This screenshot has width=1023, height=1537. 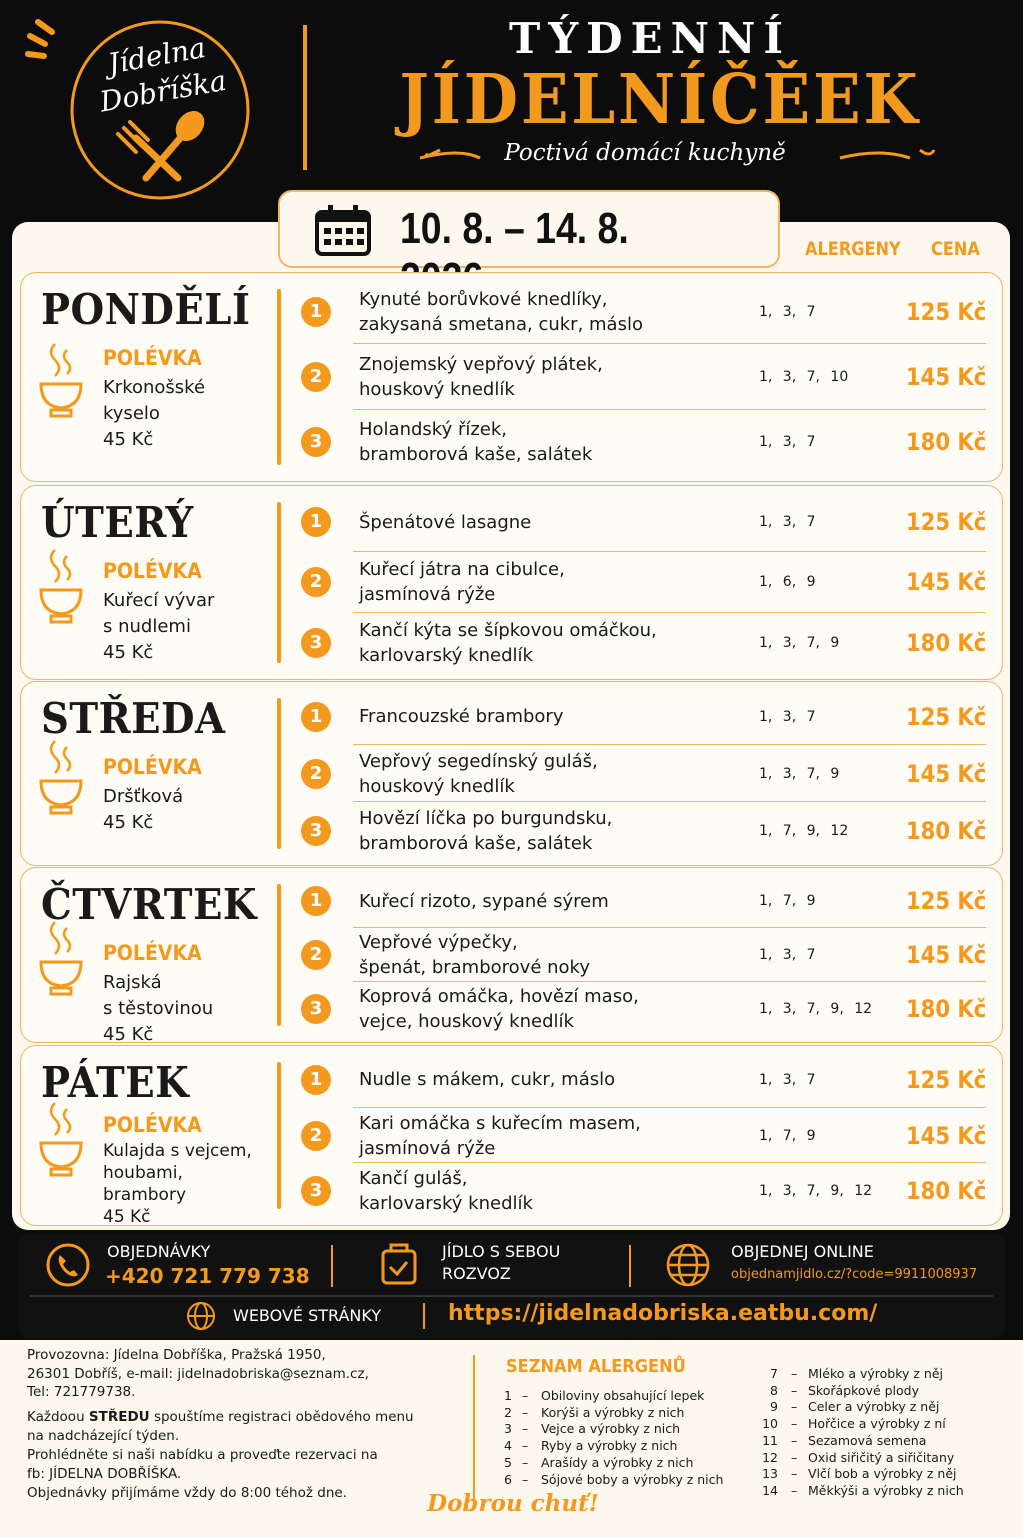 I want to click on soup-icon-wrap, so click(x=61, y=779).